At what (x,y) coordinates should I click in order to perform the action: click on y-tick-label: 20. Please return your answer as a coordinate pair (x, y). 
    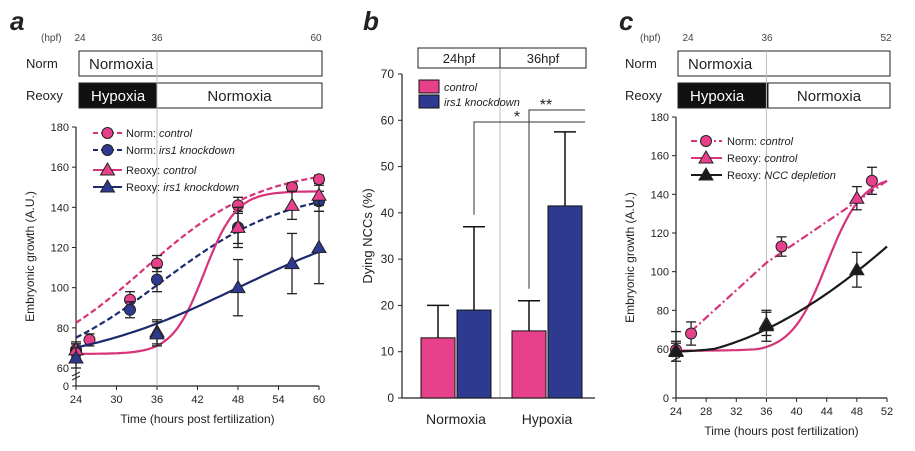
    Looking at the image, I should click on (388, 305).